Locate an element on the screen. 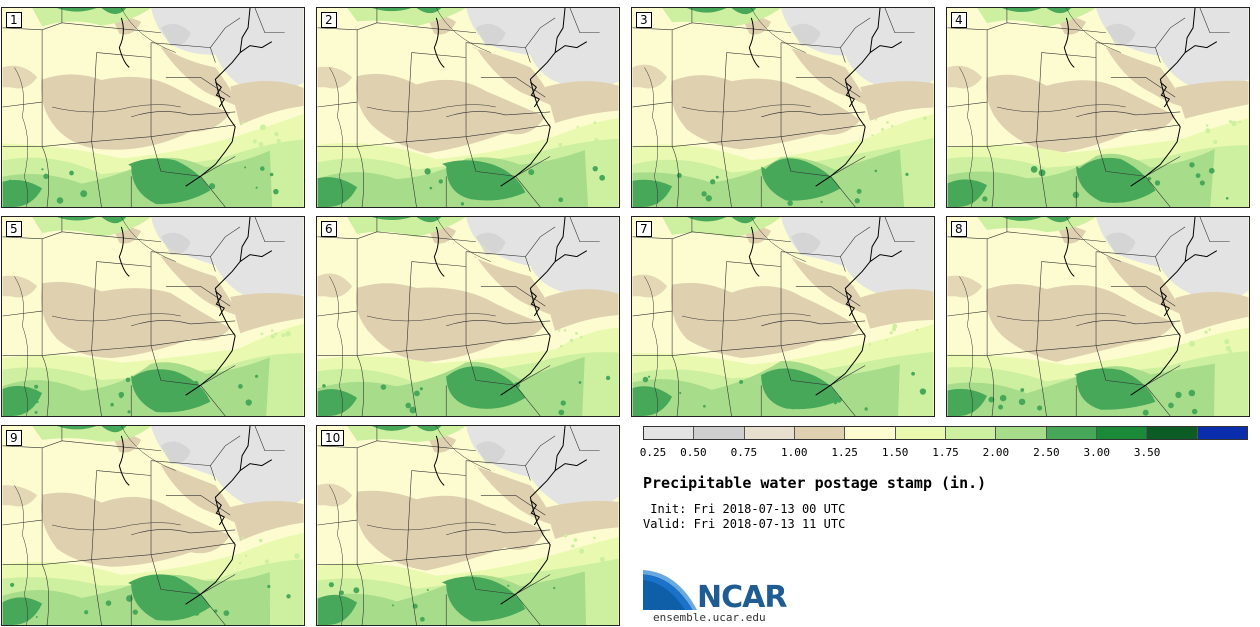 The image size is (1260, 627). map-panel-member-4: 4 is located at coordinates (1098, 107).